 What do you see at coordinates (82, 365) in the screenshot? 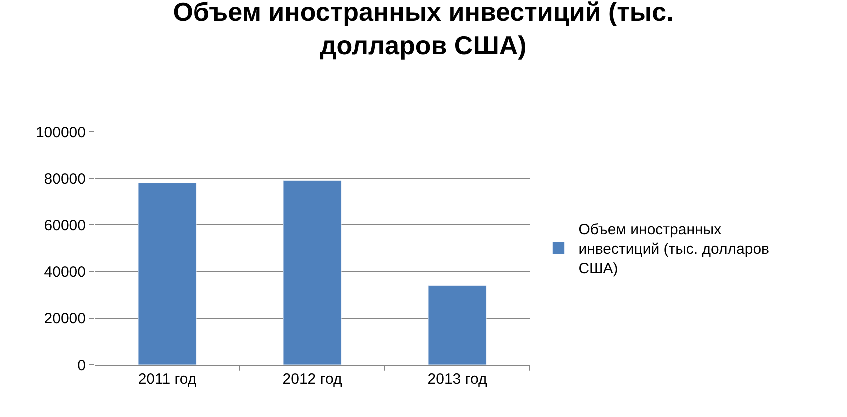
I see `y-tick-label: 0` at bounding box center [82, 365].